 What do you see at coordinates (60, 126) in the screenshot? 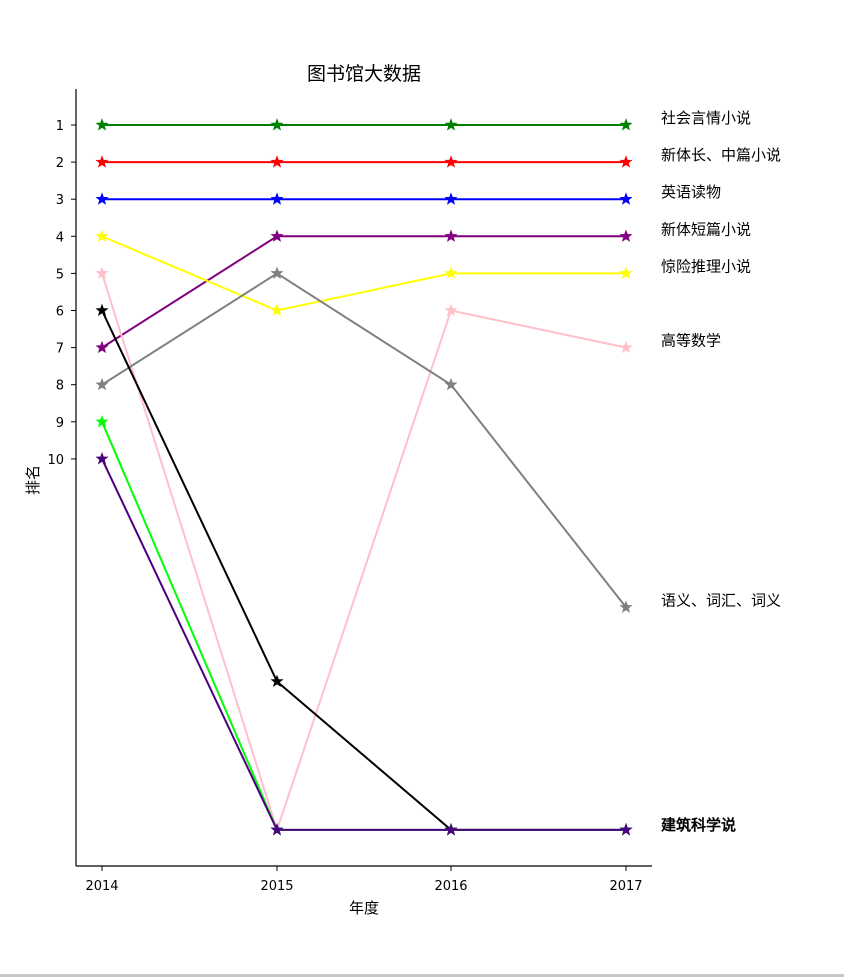
I see `y-tick-label: 1` at bounding box center [60, 126].